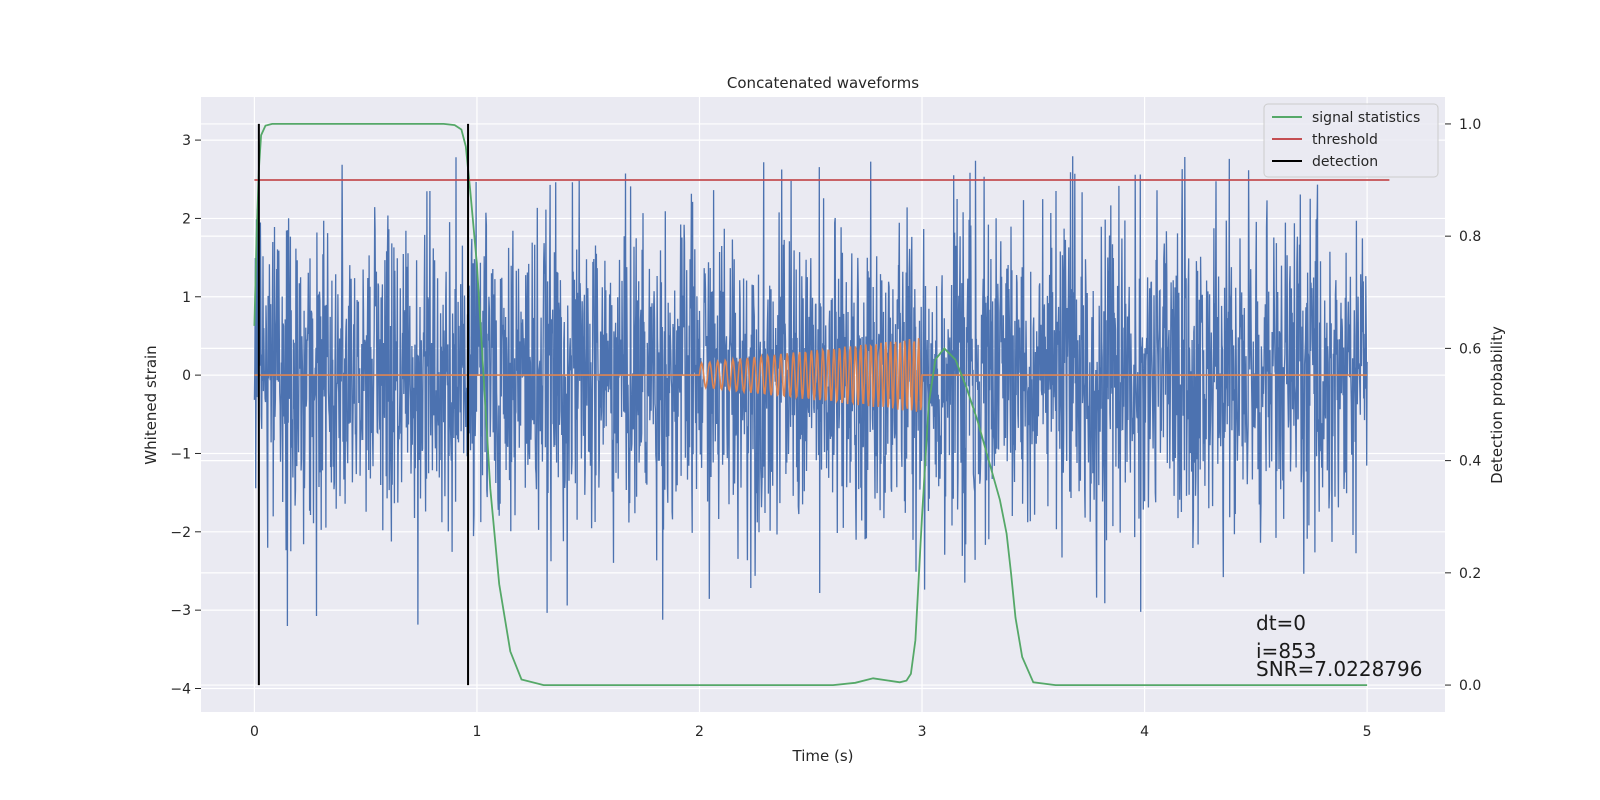 The width and height of the screenshot is (1600, 800). What do you see at coordinates (811, 375) in the screenshot?
I see `series-injected-waveform` at bounding box center [811, 375].